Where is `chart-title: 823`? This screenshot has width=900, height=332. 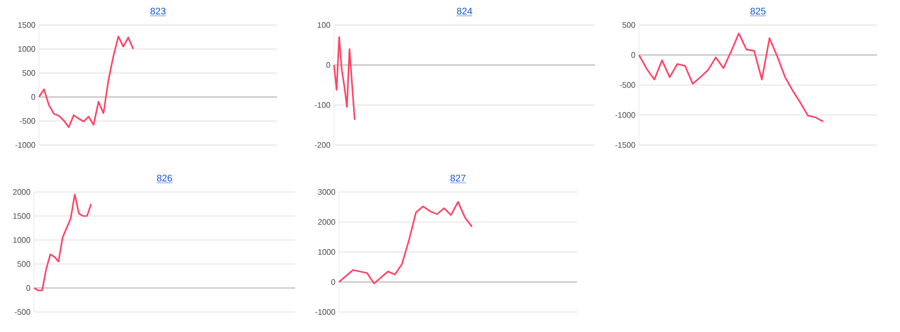 chart-title: 823 is located at coordinates (158, 11).